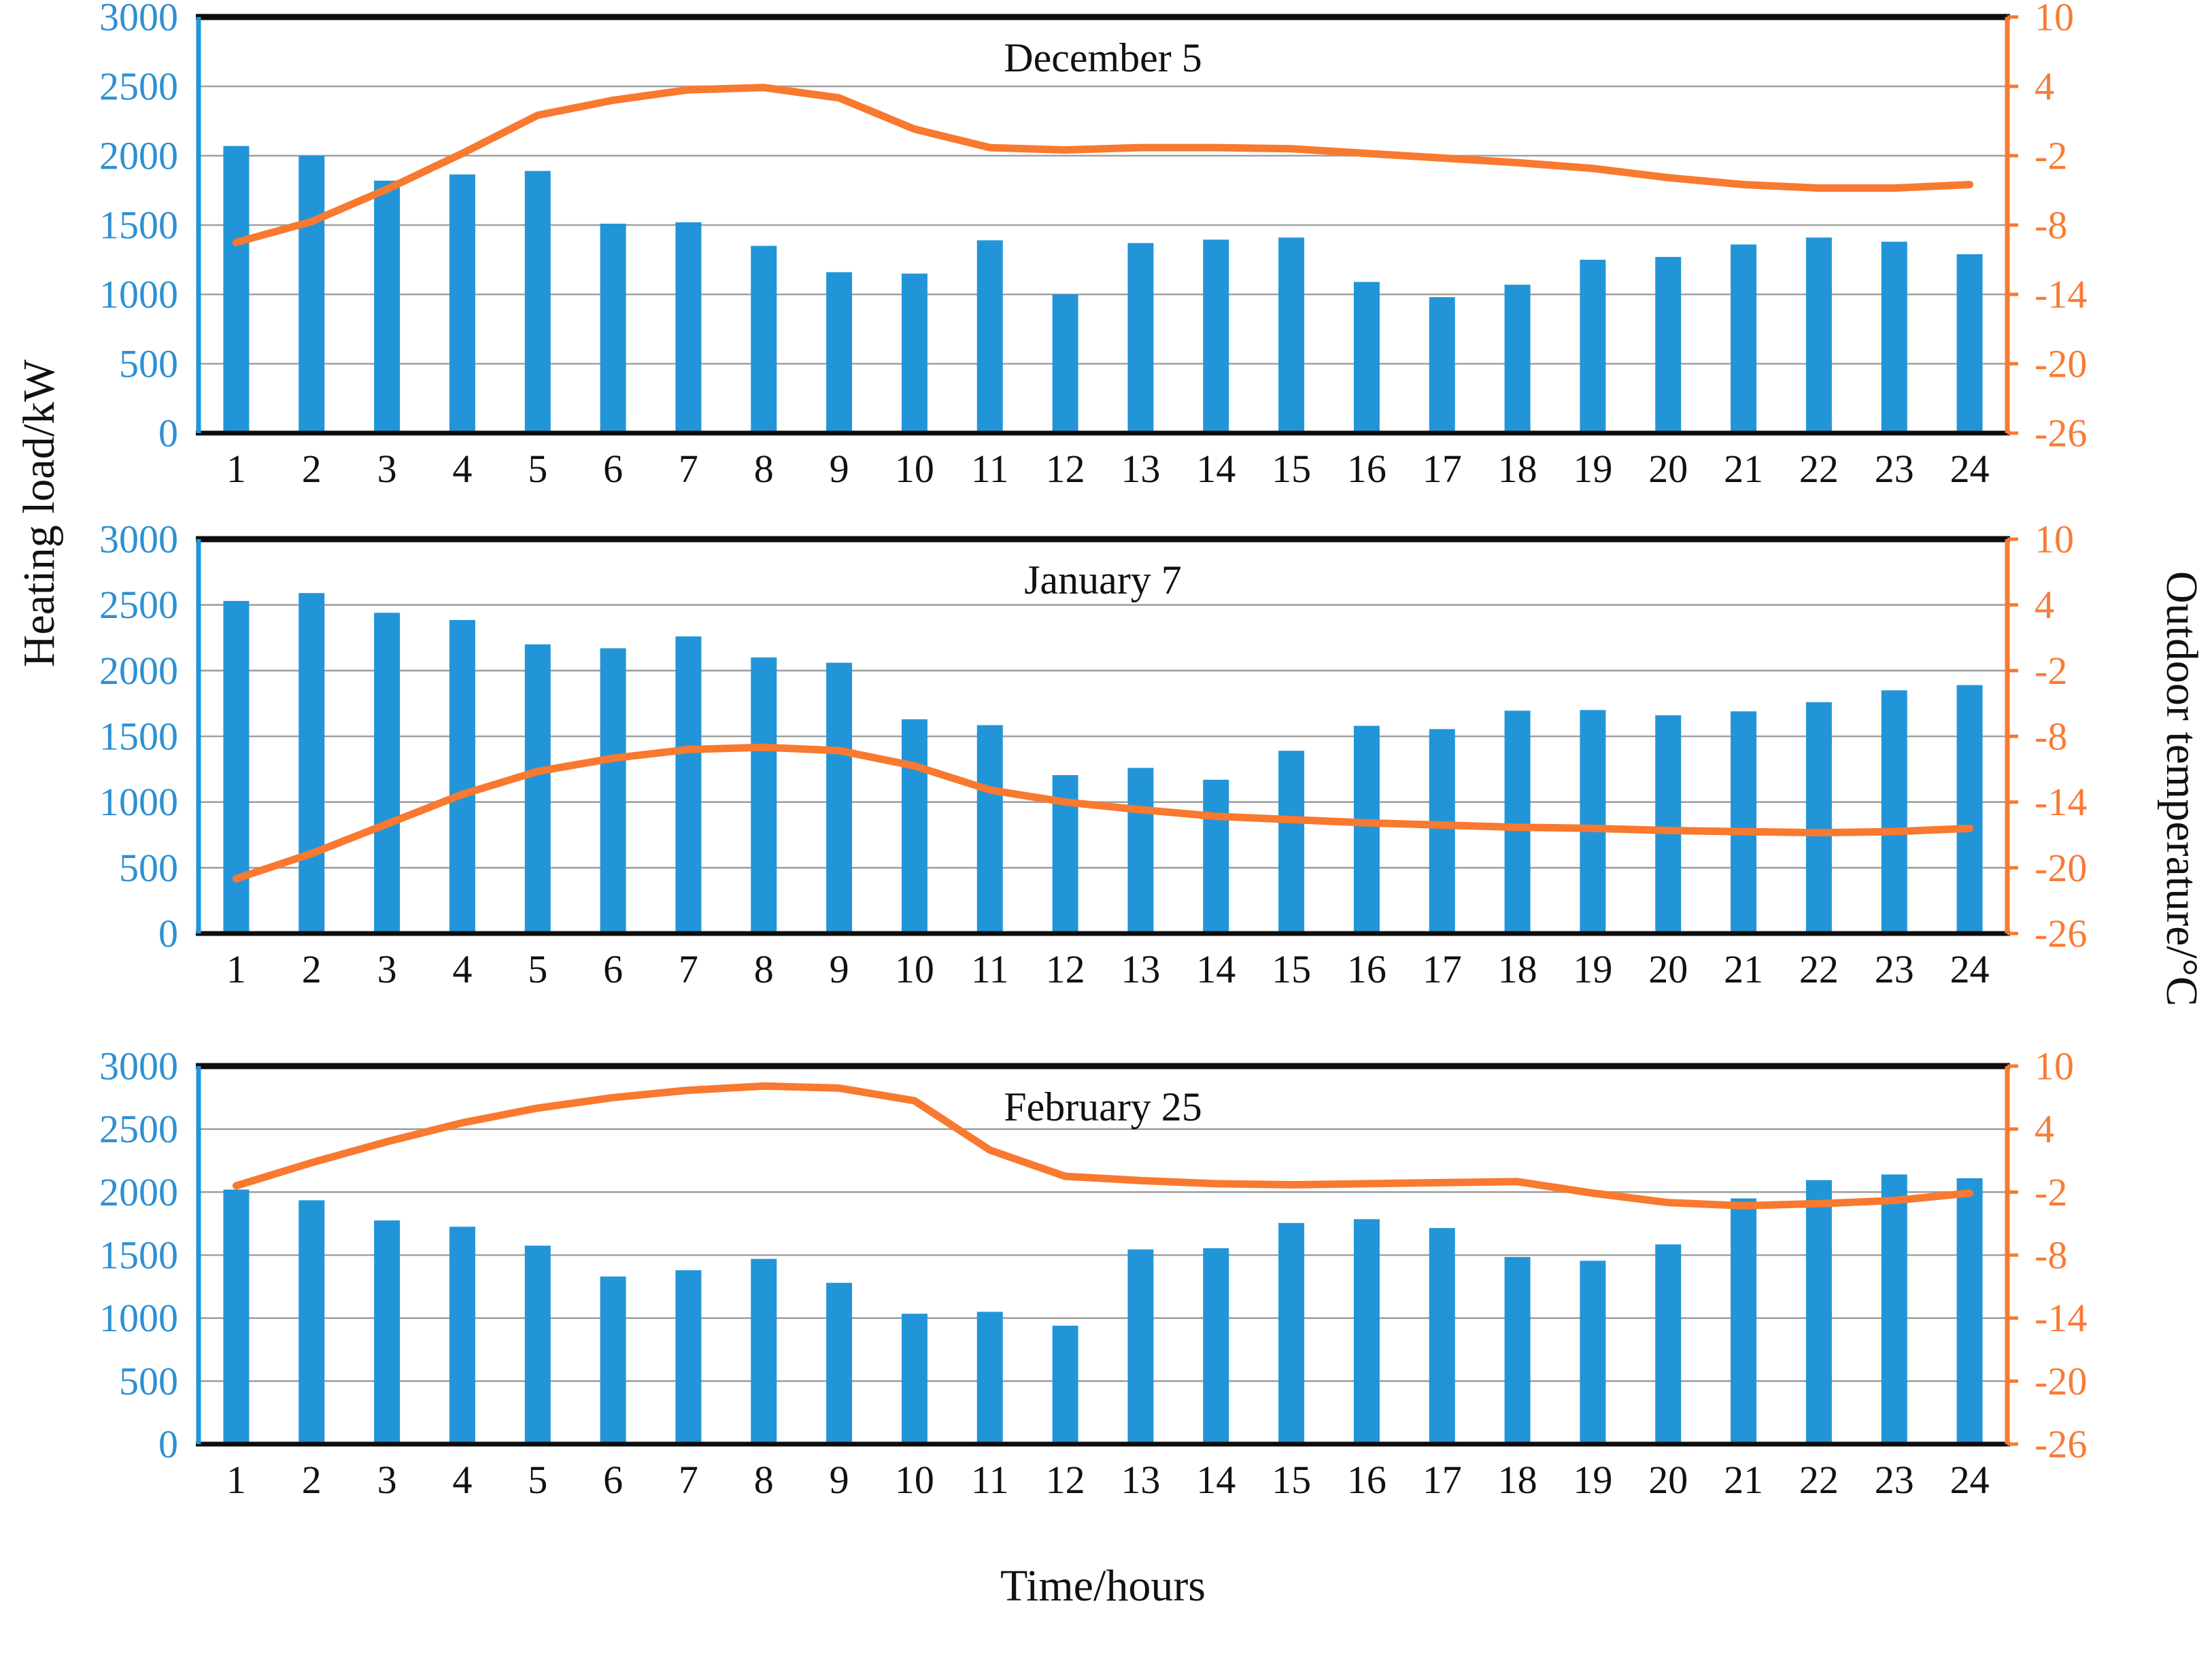 The width and height of the screenshot is (2212, 1661). Describe the element at coordinates (1103, 1146) in the screenshot. I see `temperature-line` at that location.